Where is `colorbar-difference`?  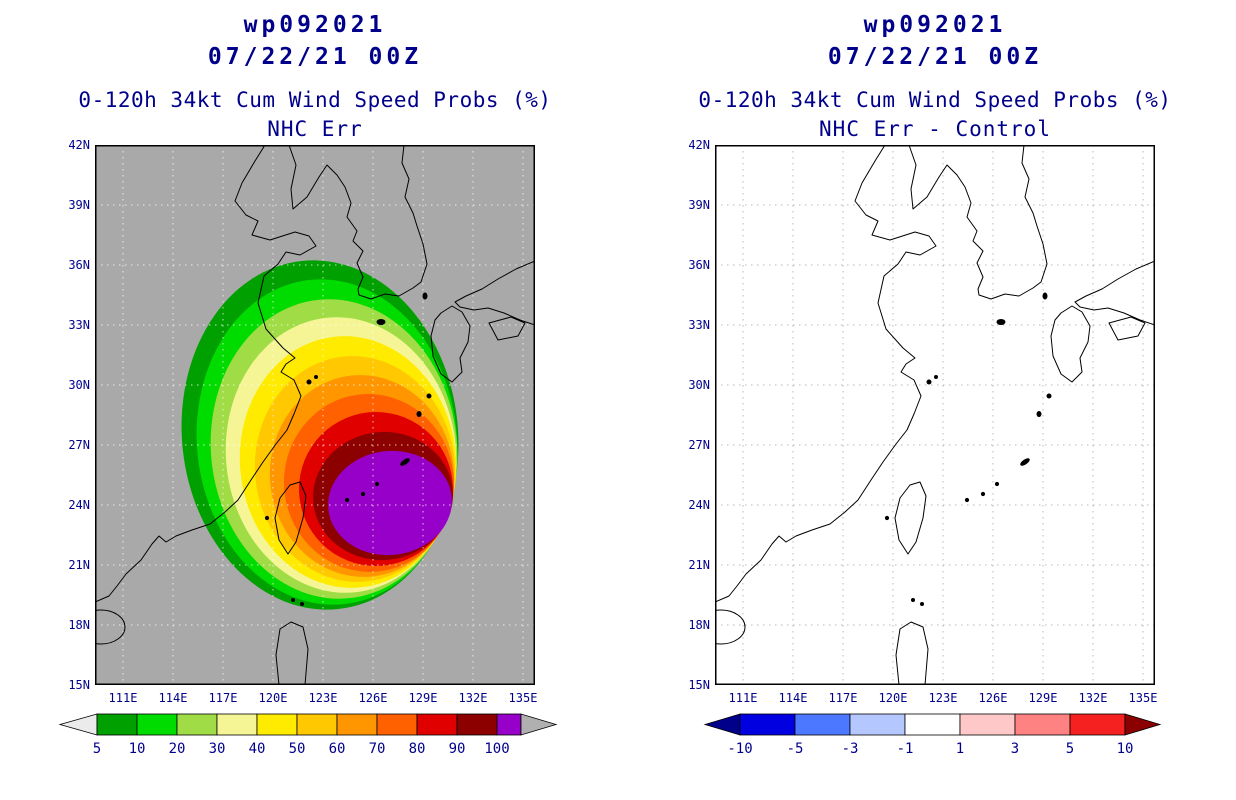
colorbar-difference is located at coordinates (932, 724).